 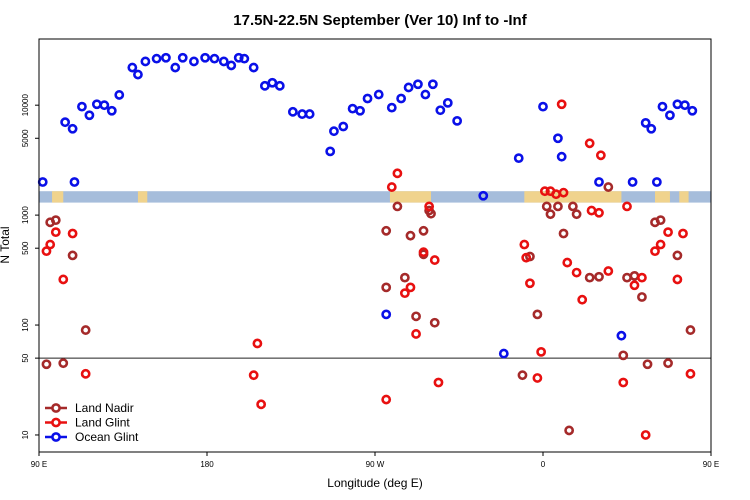 I want to click on background-band, so click(x=375, y=197).